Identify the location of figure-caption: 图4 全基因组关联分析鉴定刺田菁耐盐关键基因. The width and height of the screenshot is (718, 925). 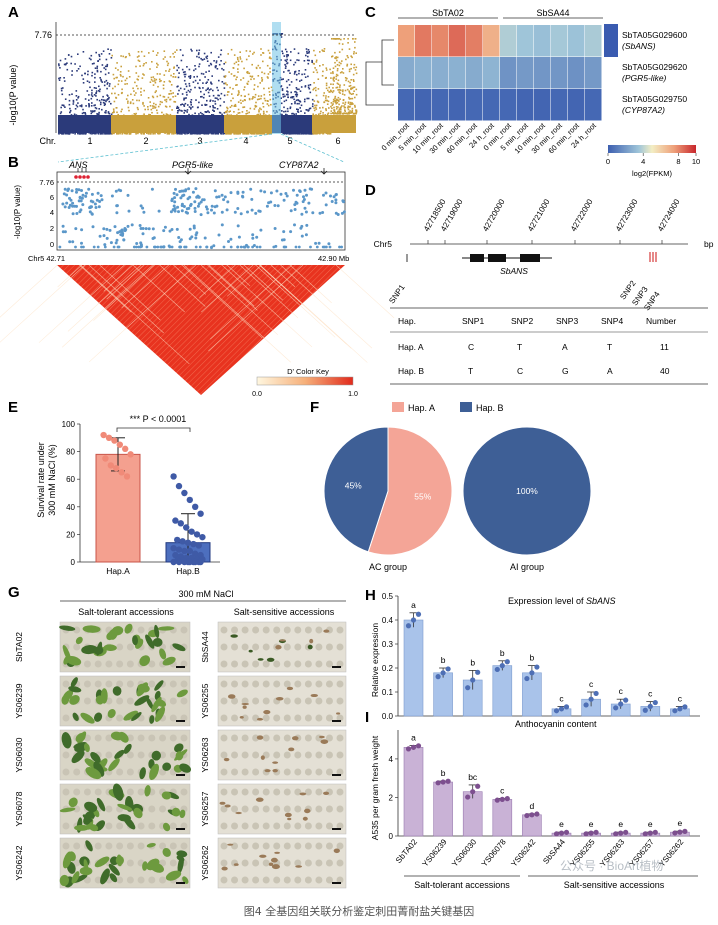
(359, 911).